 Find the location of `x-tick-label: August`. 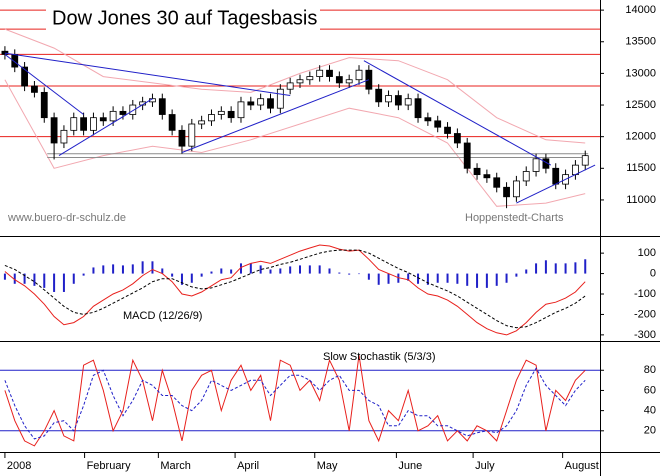

x-tick-label: August is located at coordinates (582, 466).